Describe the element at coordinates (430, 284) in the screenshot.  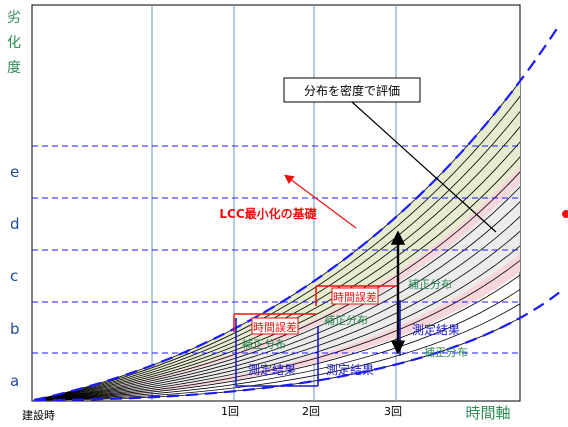
I see `correction-label-1: 補正分布` at that location.